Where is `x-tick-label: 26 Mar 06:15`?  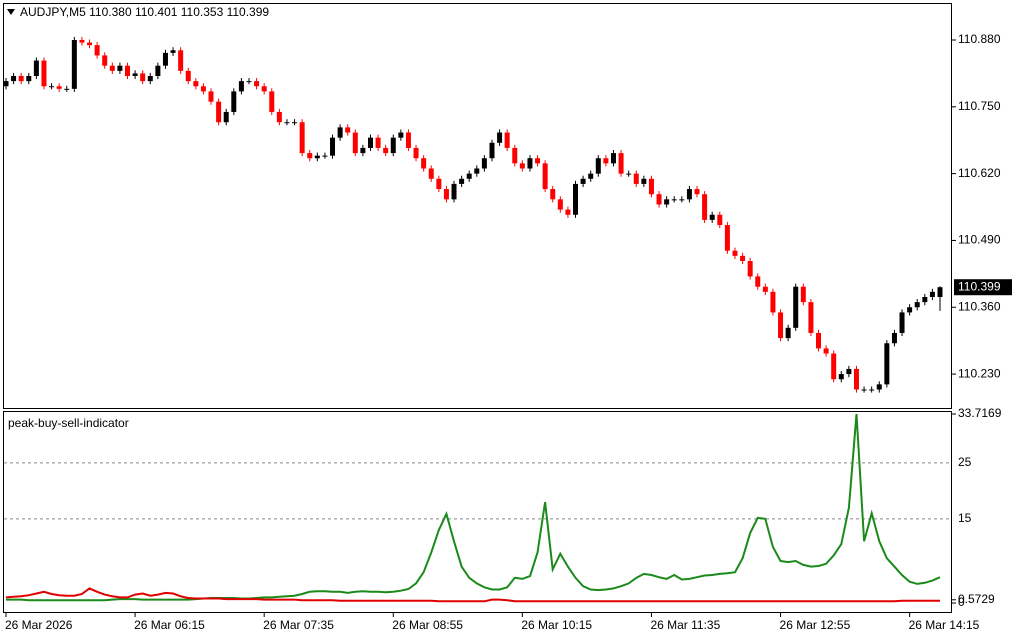
x-tick-label: 26 Mar 06:15 is located at coordinates (169, 625).